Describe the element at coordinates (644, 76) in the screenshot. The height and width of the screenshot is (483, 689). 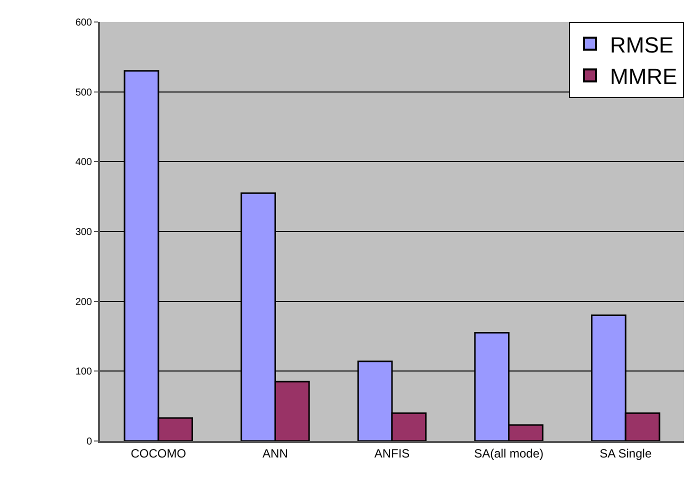
I see `legend-label: MMRE` at that location.